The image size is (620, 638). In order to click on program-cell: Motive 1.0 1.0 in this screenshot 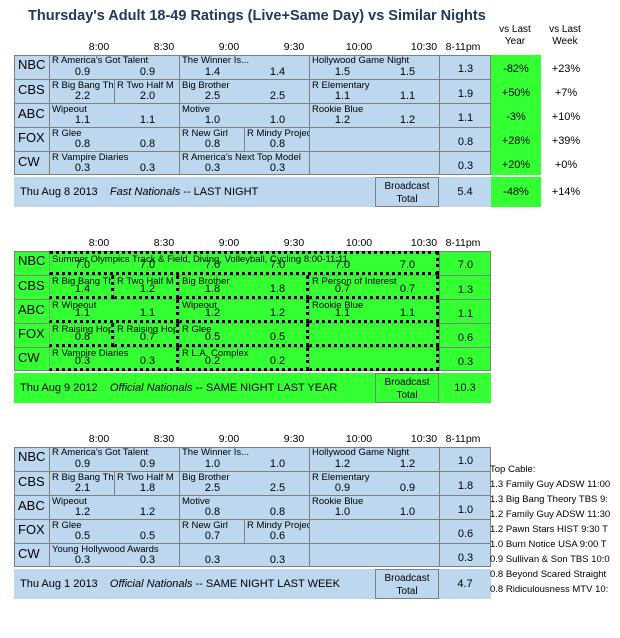, I will do `click(244, 115)`.